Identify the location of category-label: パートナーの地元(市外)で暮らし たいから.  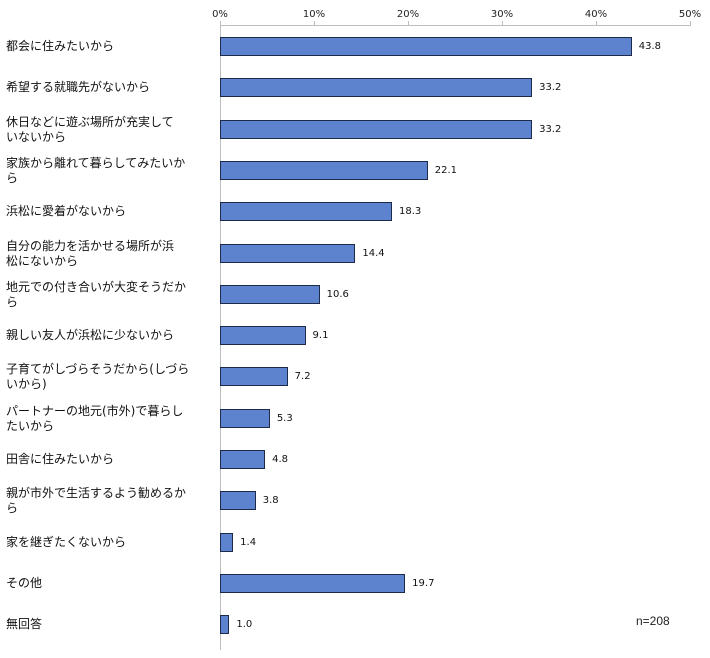
(95, 418).